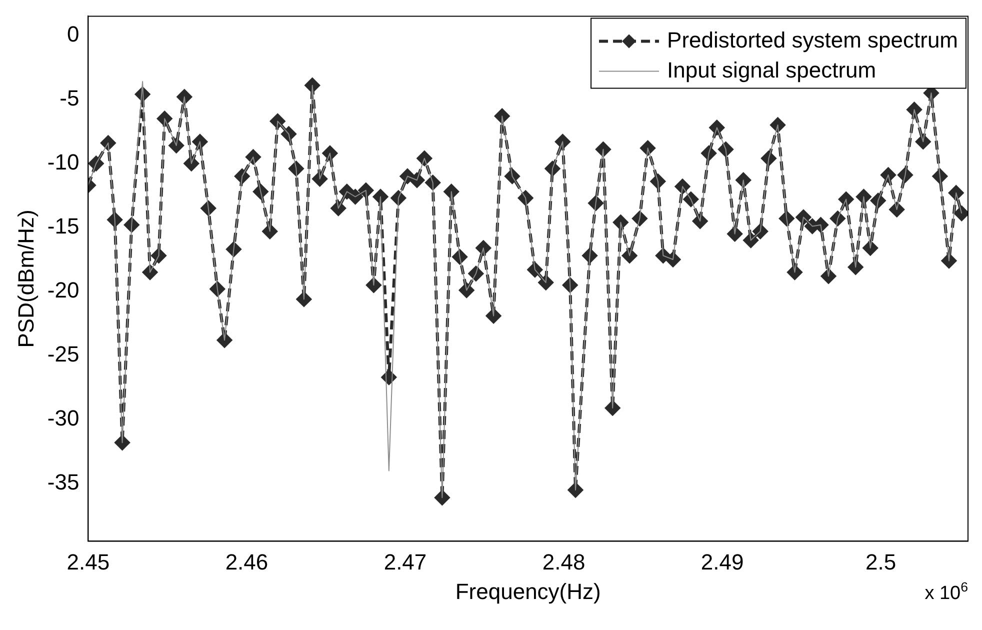 Image resolution: width=982 pixels, height=630 pixels. I want to click on x-axis-title: Frequency(Hz), so click(528, 591).